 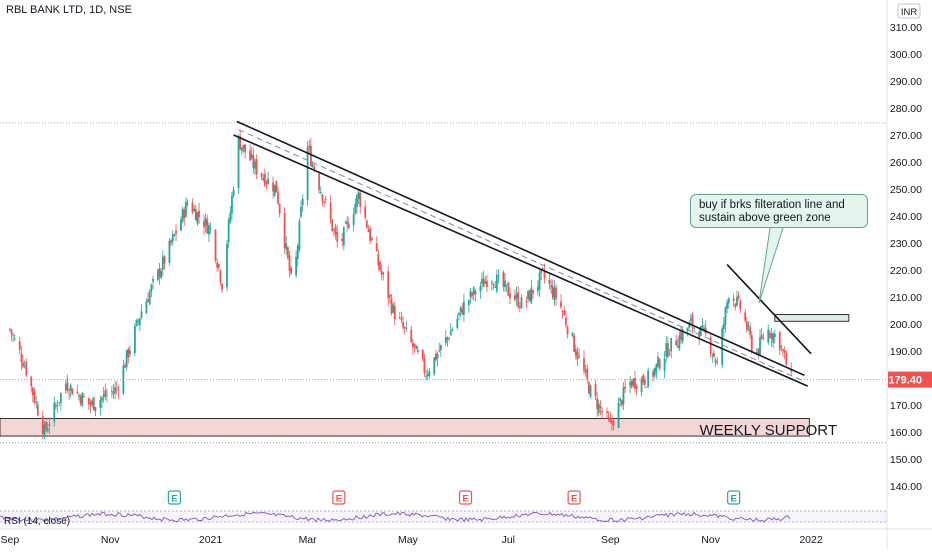 What do you see at coordinates (910, 379) in the screenshot?
I see `last-price-tag` at bounding box center [910, 379].